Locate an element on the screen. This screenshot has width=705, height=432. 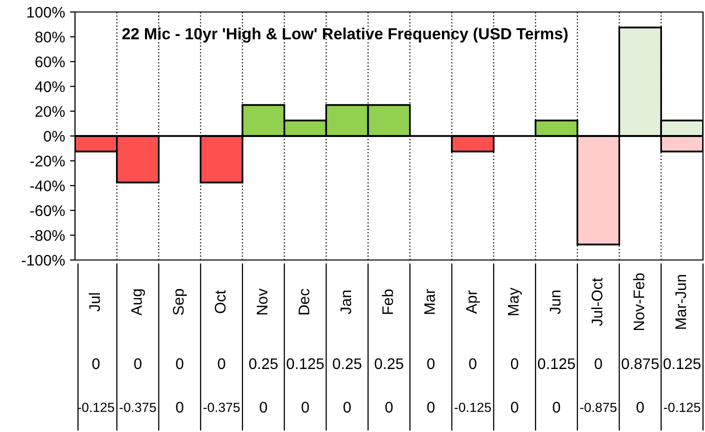
x-tick-label: Jul is located at coordinates (94, 302).